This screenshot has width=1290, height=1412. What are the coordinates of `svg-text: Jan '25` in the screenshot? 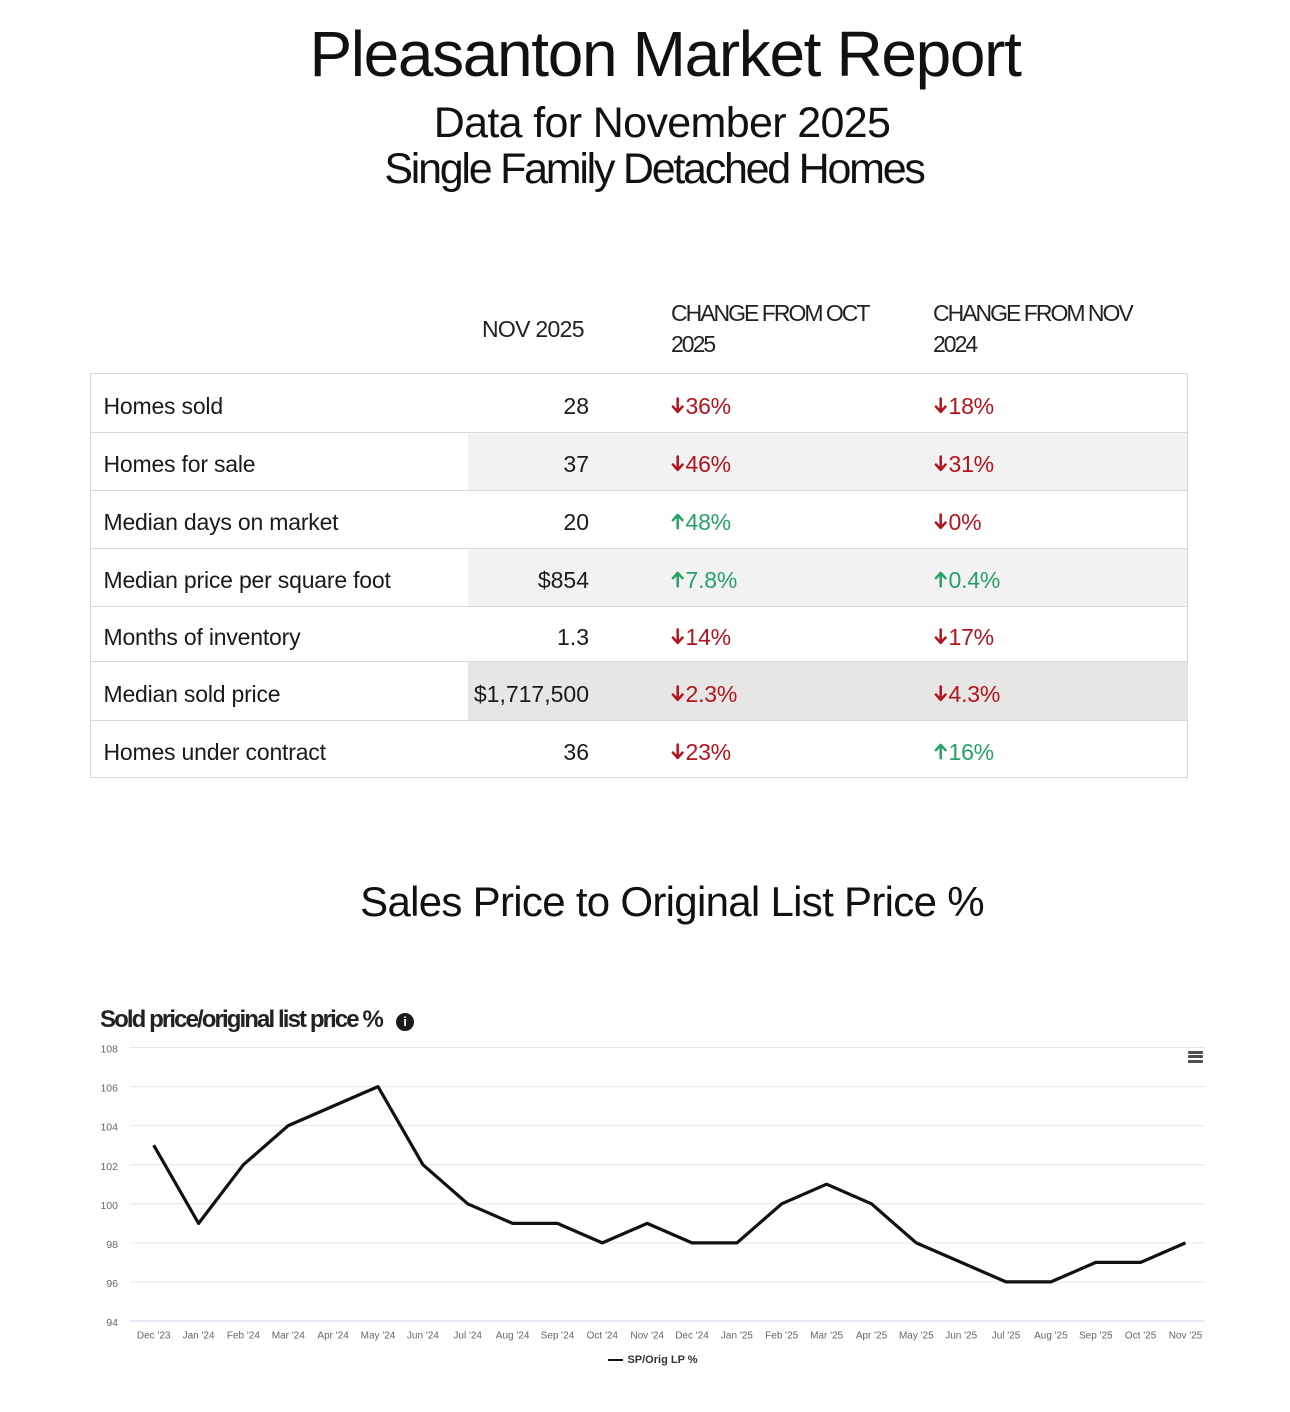 It's located at (737, 1335).